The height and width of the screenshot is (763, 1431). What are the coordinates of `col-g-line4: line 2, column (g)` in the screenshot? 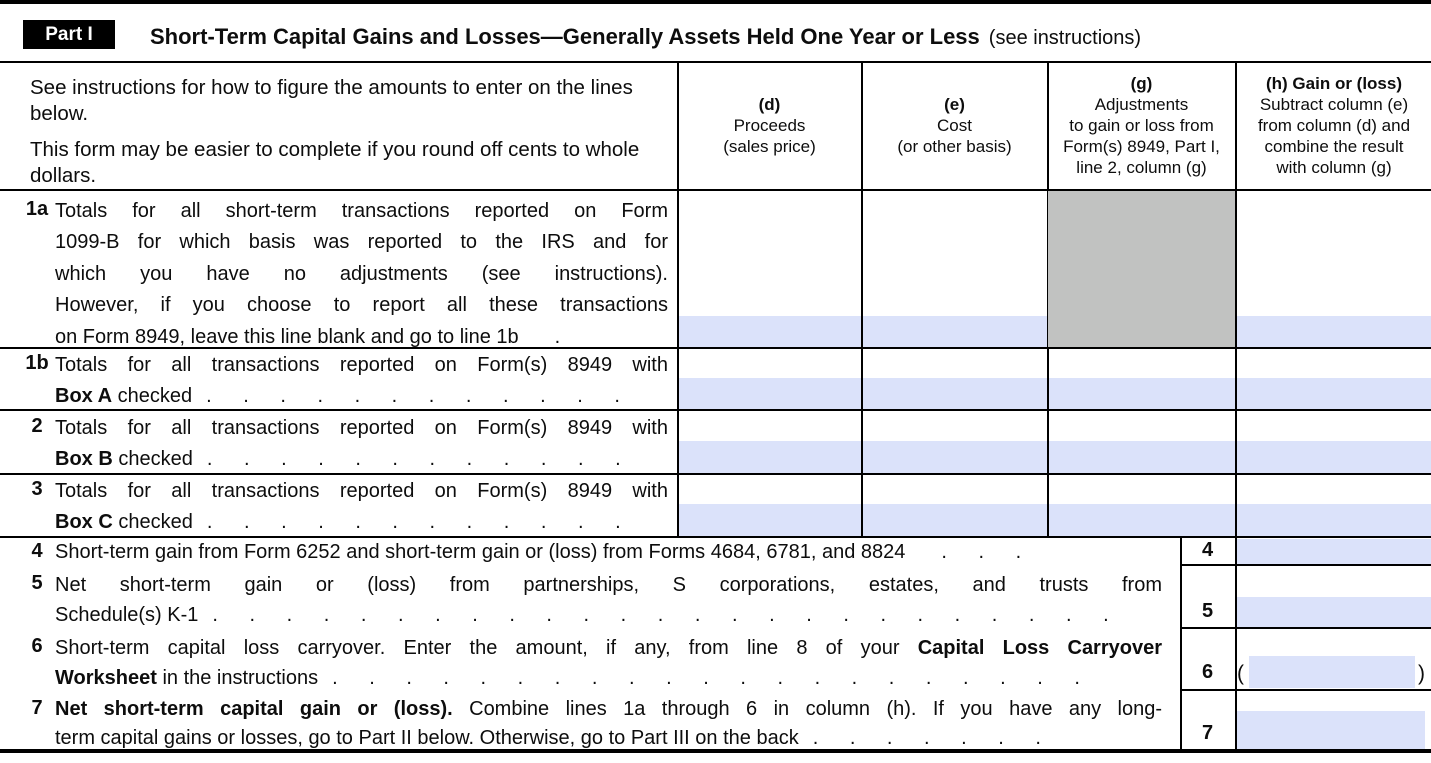 It's located at (1141, 167).